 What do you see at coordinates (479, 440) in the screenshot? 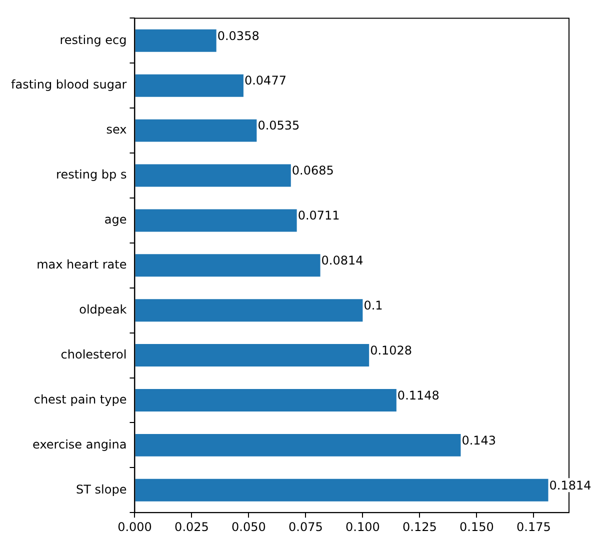
I see `data-label: 0.143` at bounding box center [479, 440].